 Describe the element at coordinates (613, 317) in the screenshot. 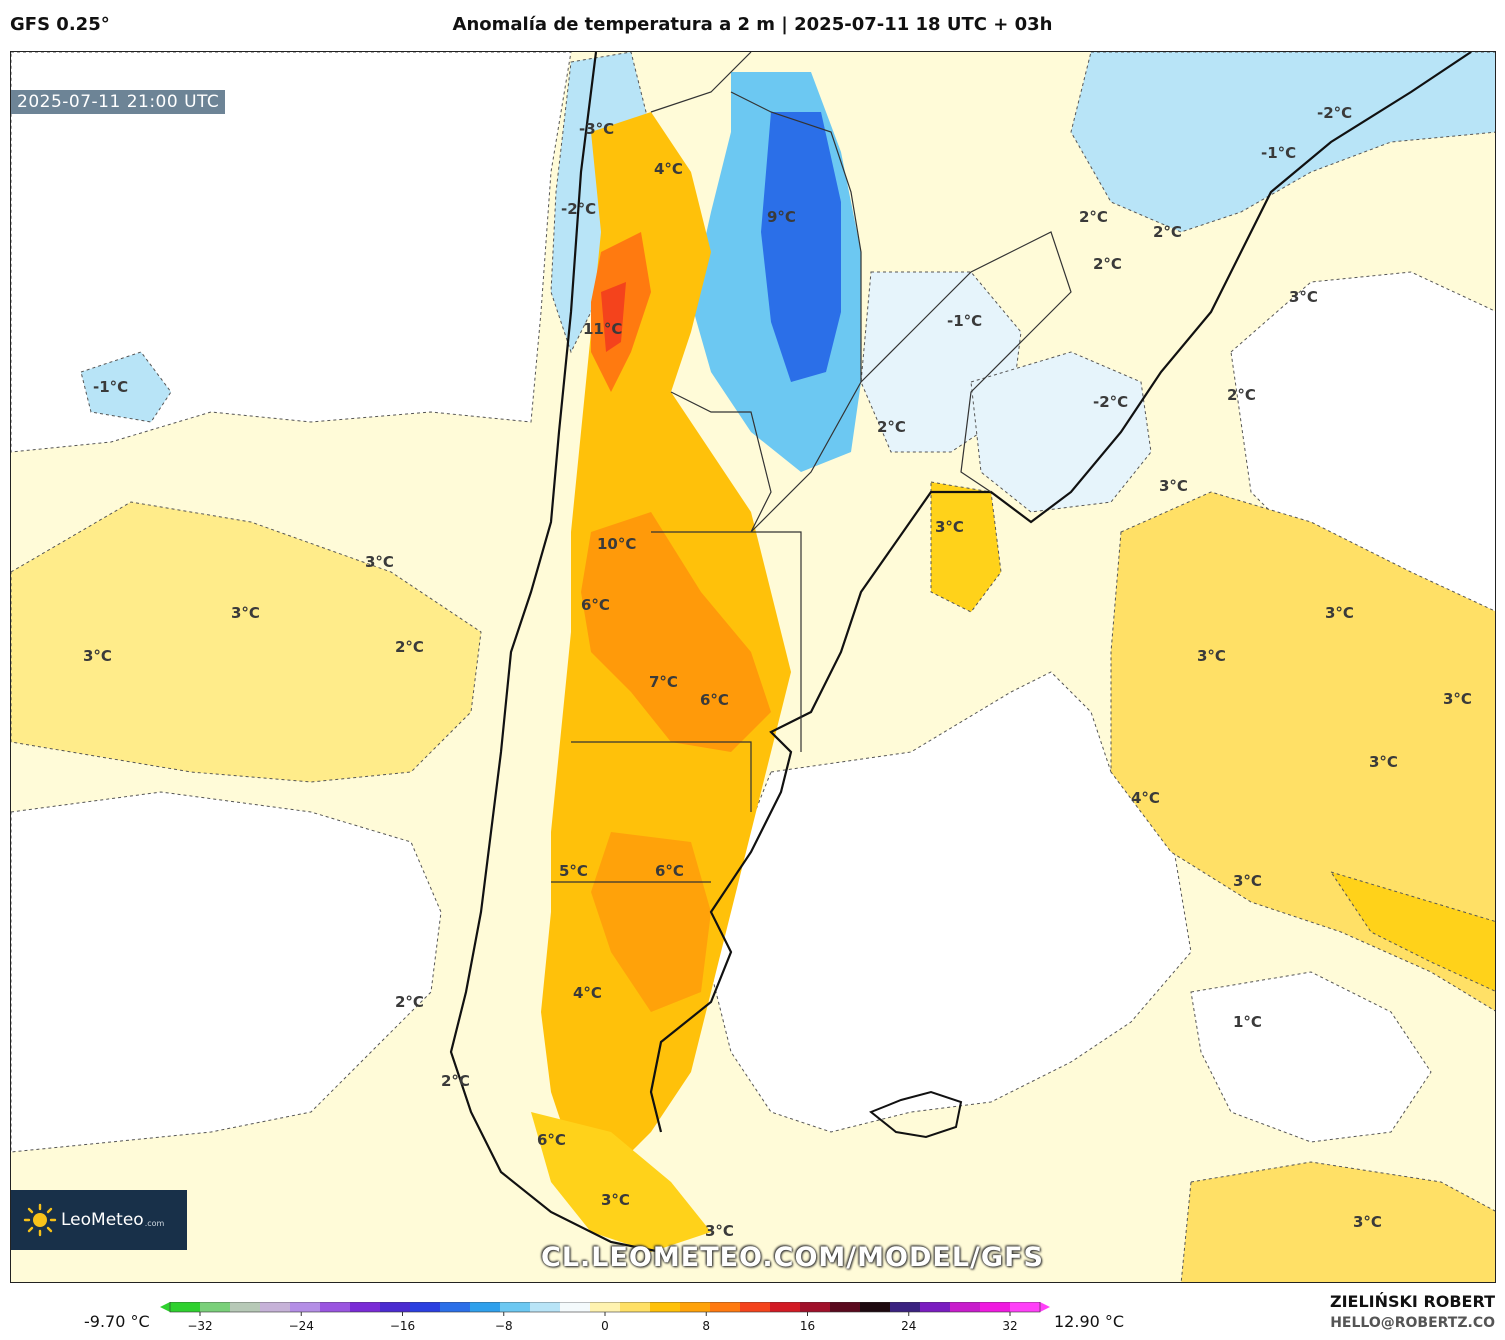

I see `warm-max-andes` at that location.